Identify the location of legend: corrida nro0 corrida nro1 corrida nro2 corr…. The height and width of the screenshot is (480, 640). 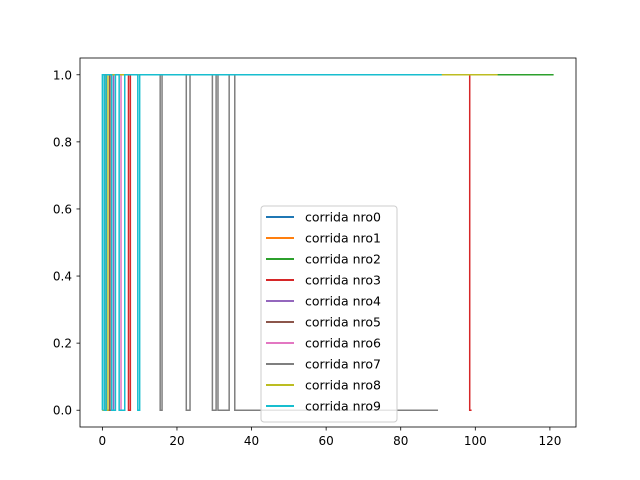
(329, 314).